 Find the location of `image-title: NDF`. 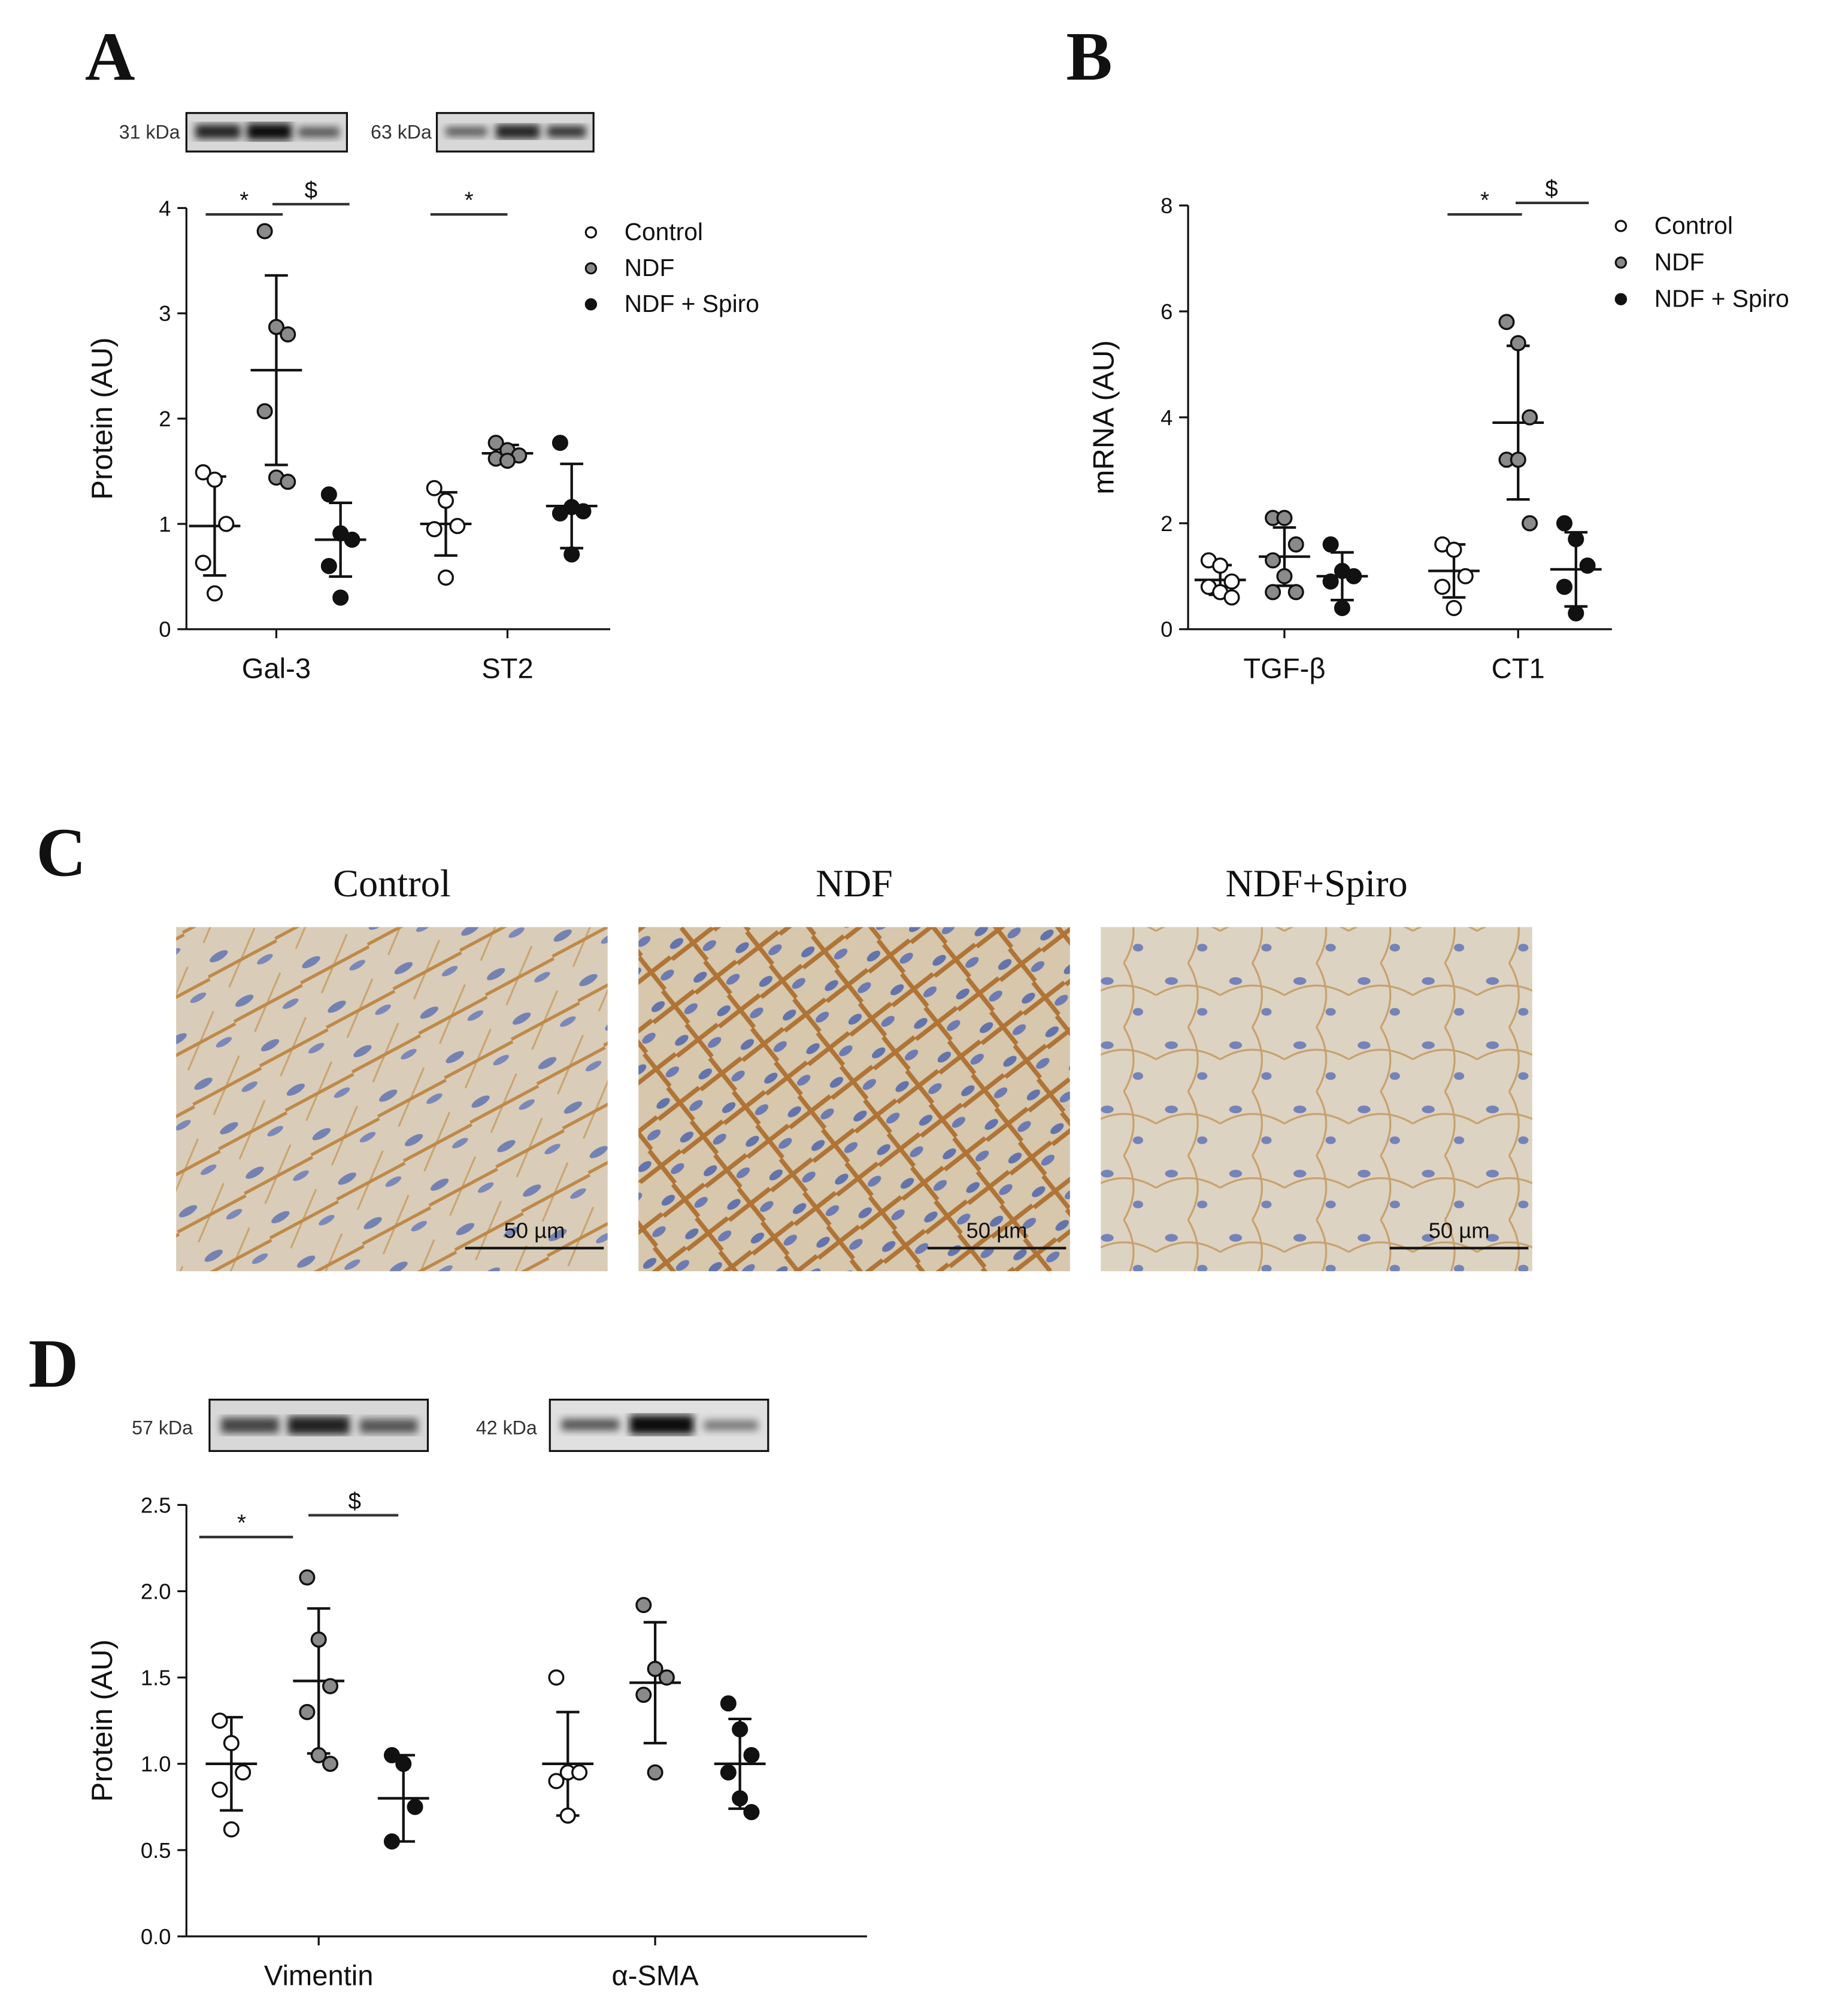

image-title: NDF is located at coordinates (854, 883).